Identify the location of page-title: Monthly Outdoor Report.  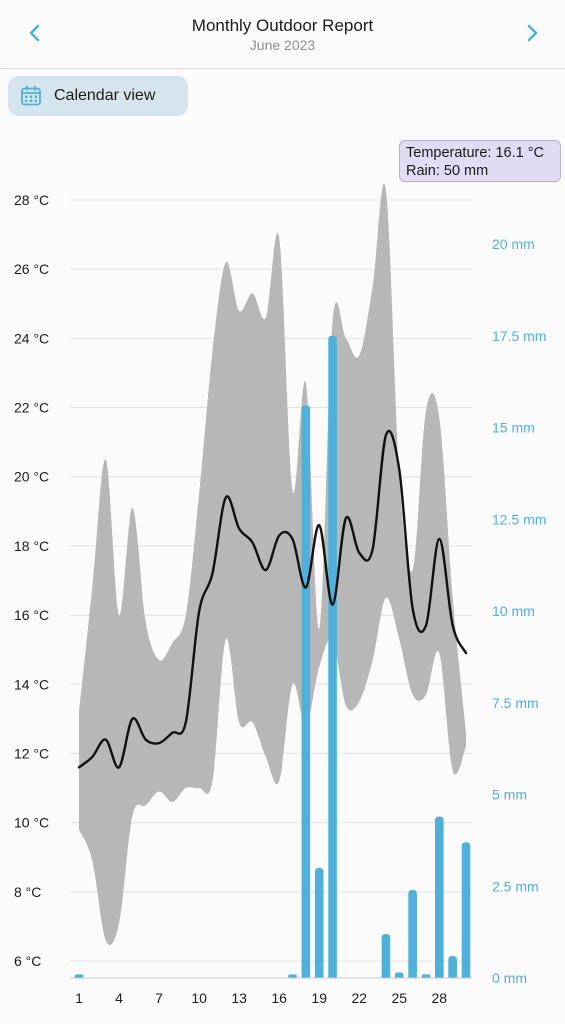
(282, 25).